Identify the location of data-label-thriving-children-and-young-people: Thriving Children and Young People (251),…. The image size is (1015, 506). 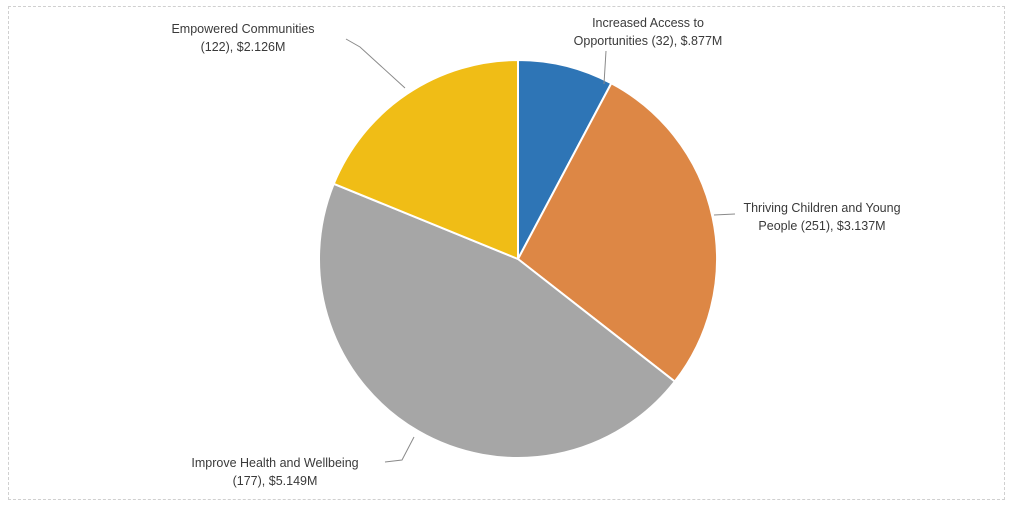
(821, 217).